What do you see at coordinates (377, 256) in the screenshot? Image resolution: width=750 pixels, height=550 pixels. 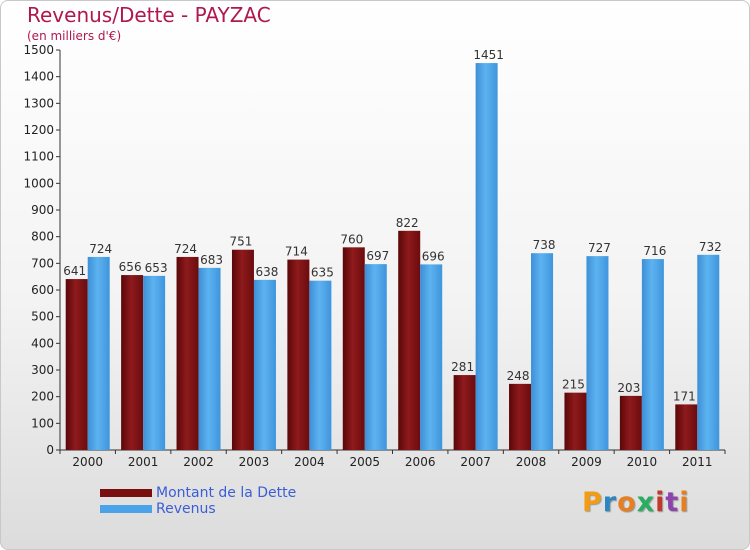 I see `data-label: 697` at bounding box center [377, 256].